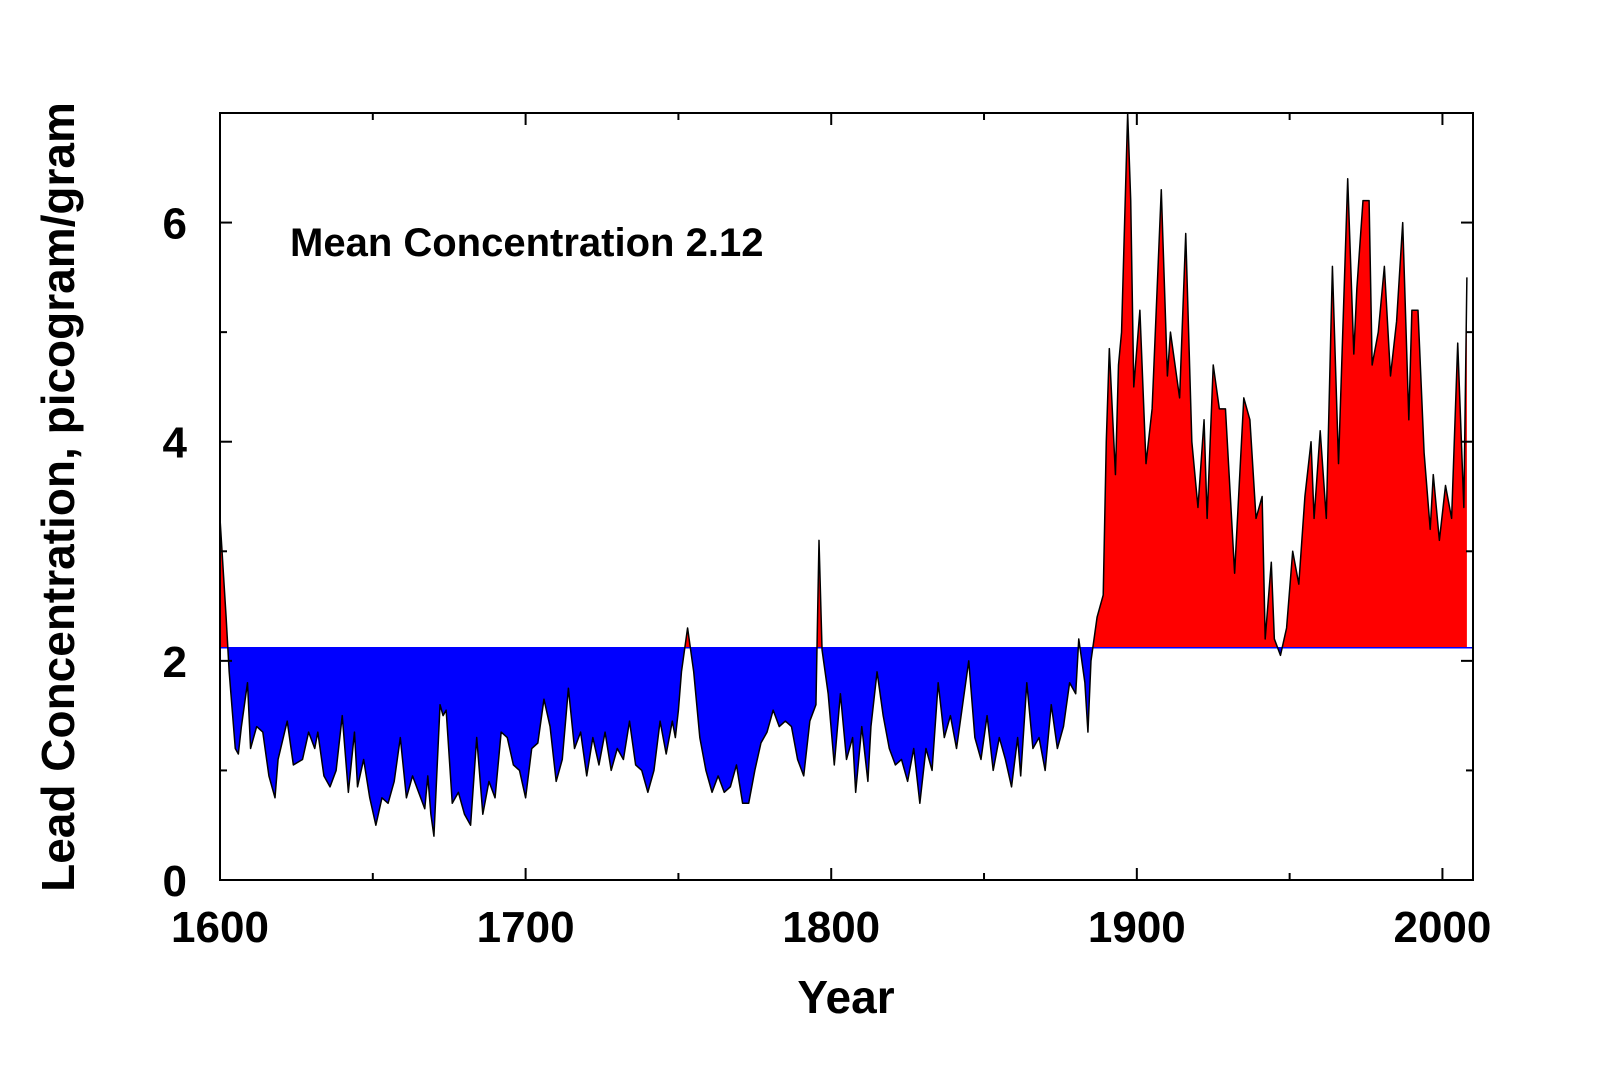  I want to click on annotation: Mean Concentration 2.12, so click(526, 243).